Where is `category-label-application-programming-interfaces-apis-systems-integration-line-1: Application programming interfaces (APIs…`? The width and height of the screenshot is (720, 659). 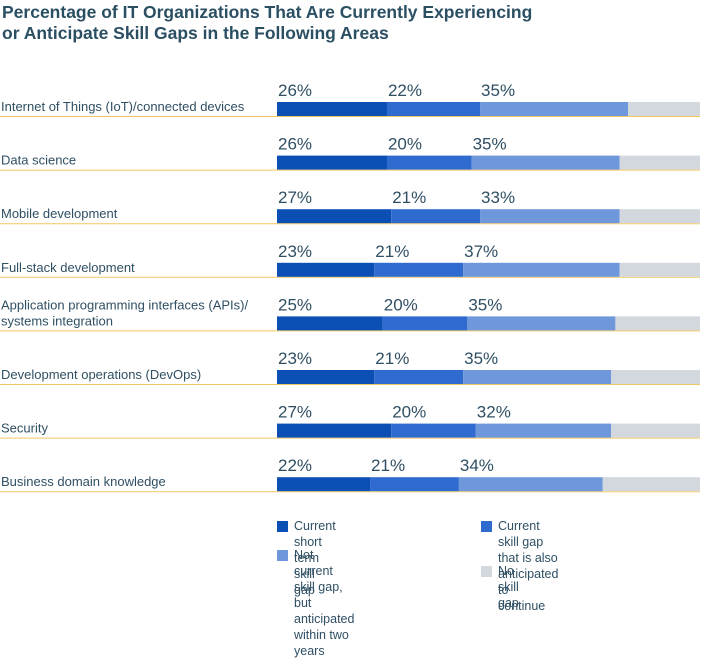 category-label-application-programming-interfaces-apis-systems-integration-line-1: Application programming interfaces (APIs… is located at coordinates (124, 304).